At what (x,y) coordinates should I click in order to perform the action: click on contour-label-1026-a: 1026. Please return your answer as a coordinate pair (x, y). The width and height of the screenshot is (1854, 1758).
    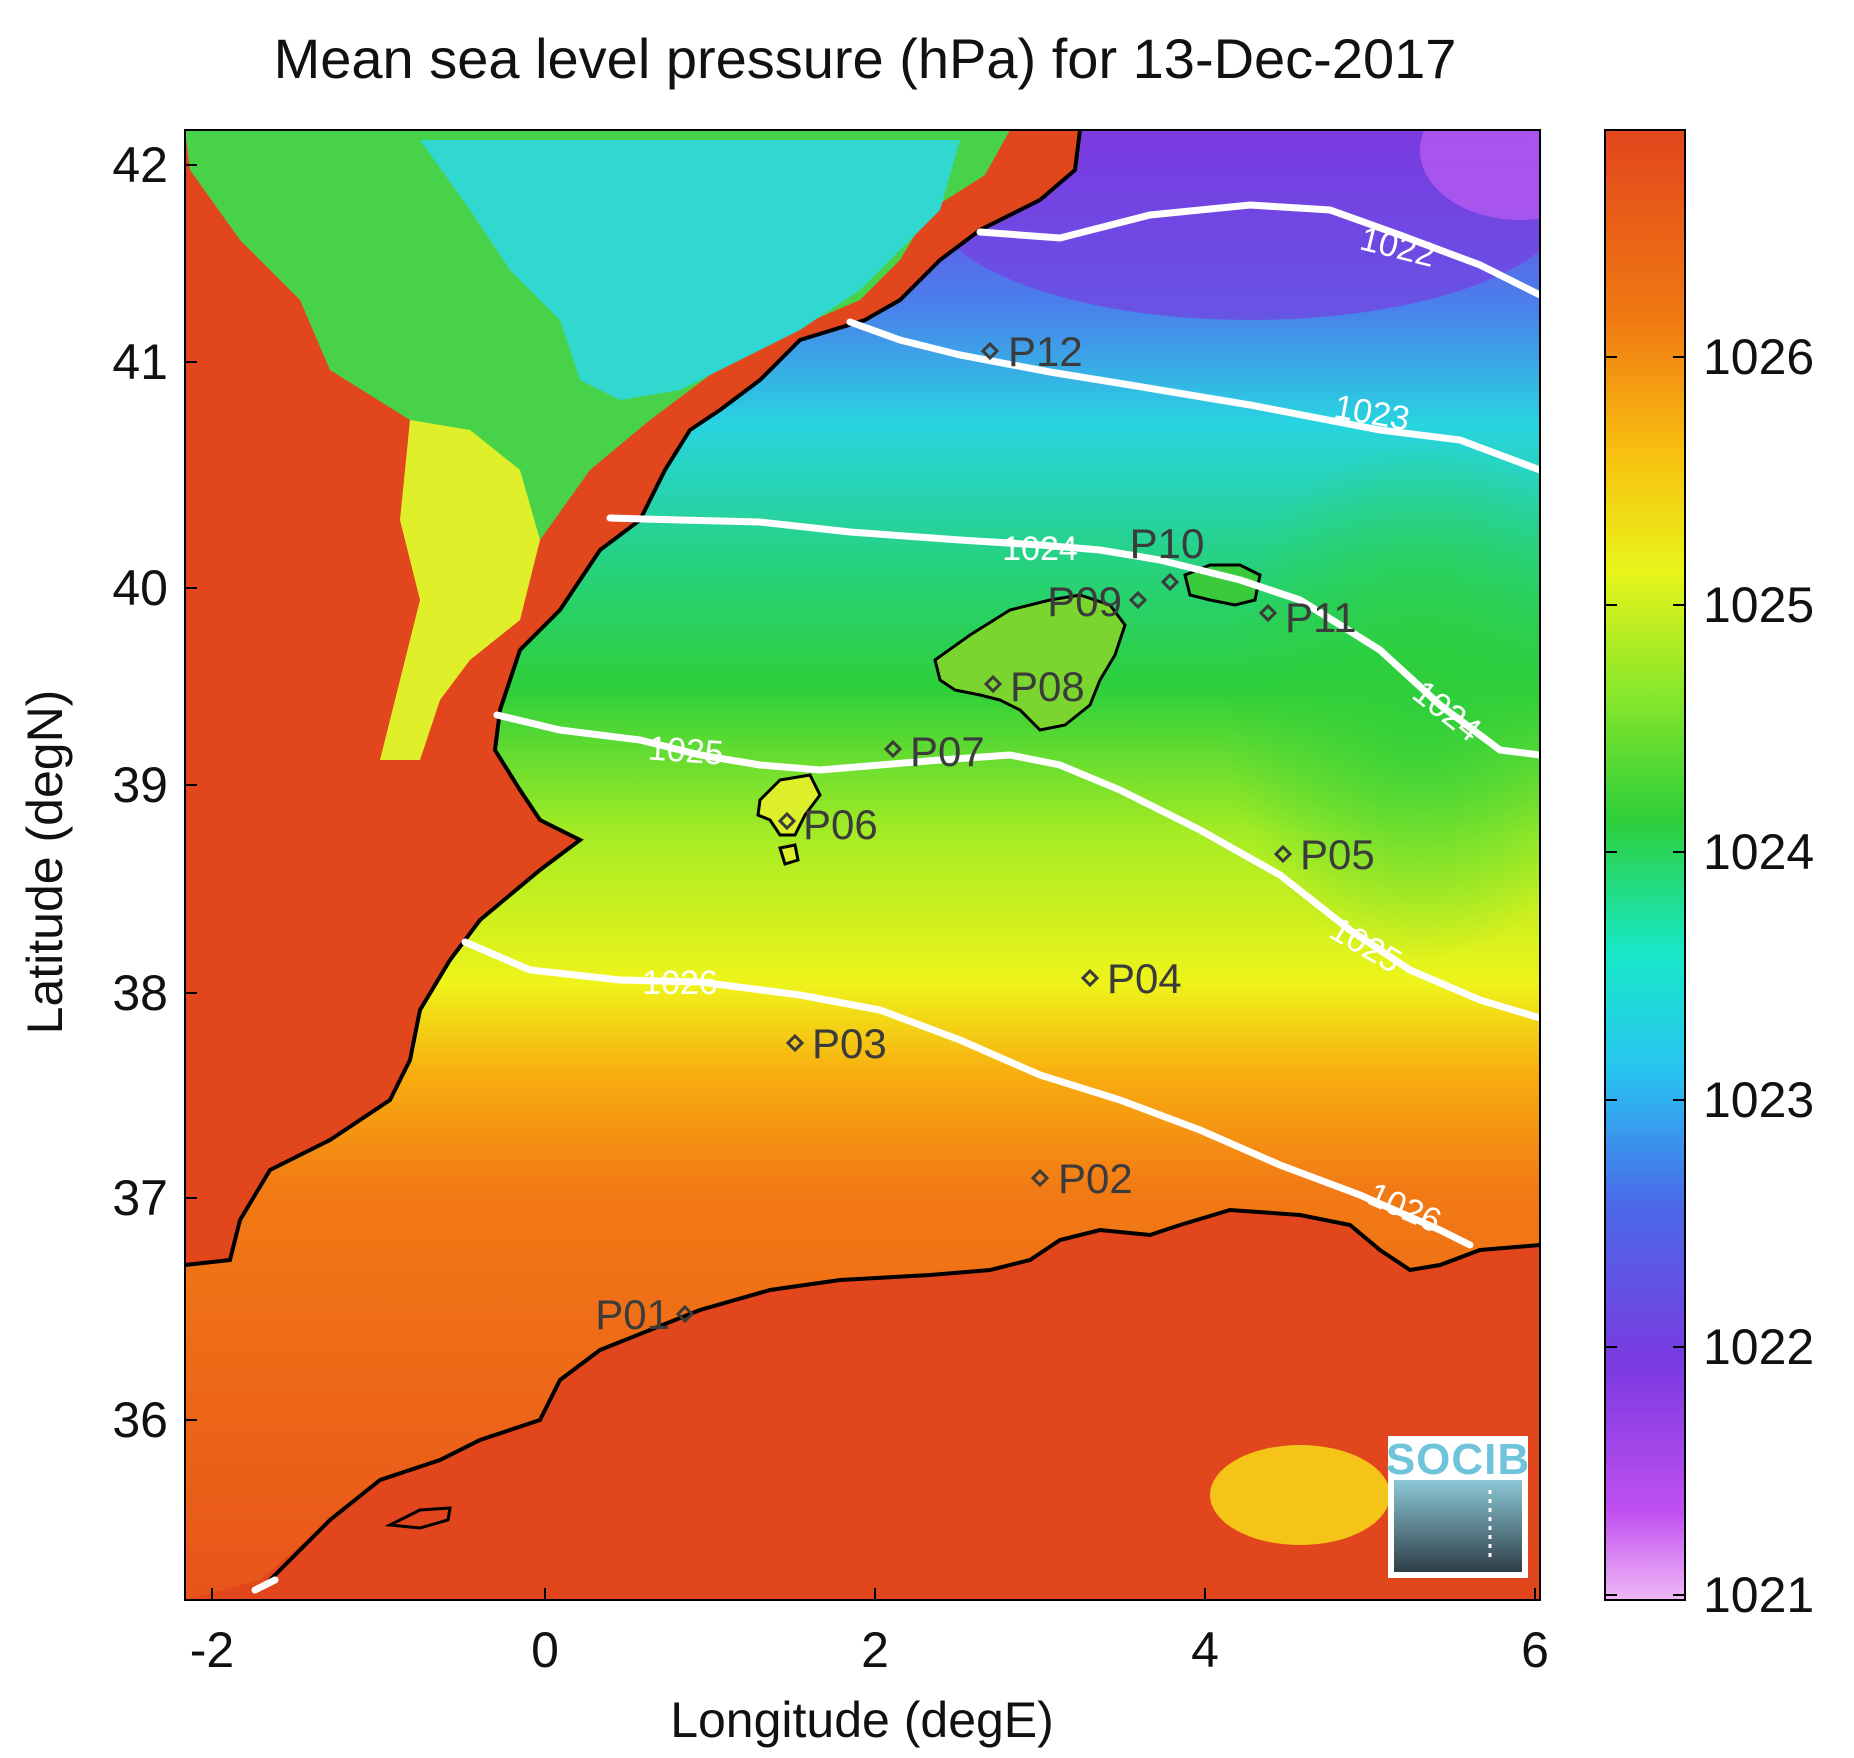
    Looking at the image, I should click on (680, 983).